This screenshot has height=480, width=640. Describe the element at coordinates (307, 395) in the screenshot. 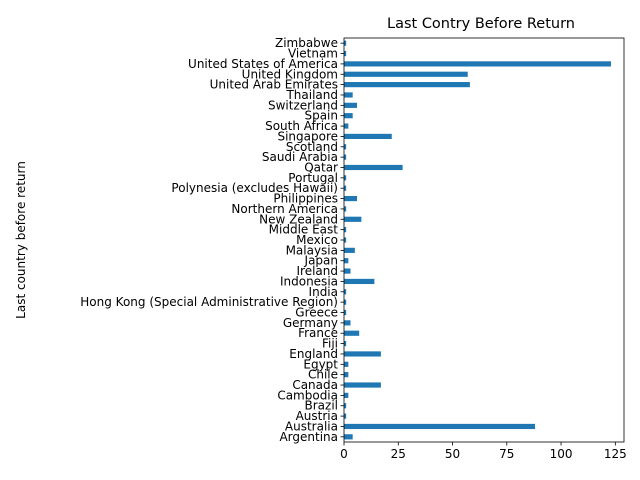

I see `y-tick-label: Cambodia` at that location.